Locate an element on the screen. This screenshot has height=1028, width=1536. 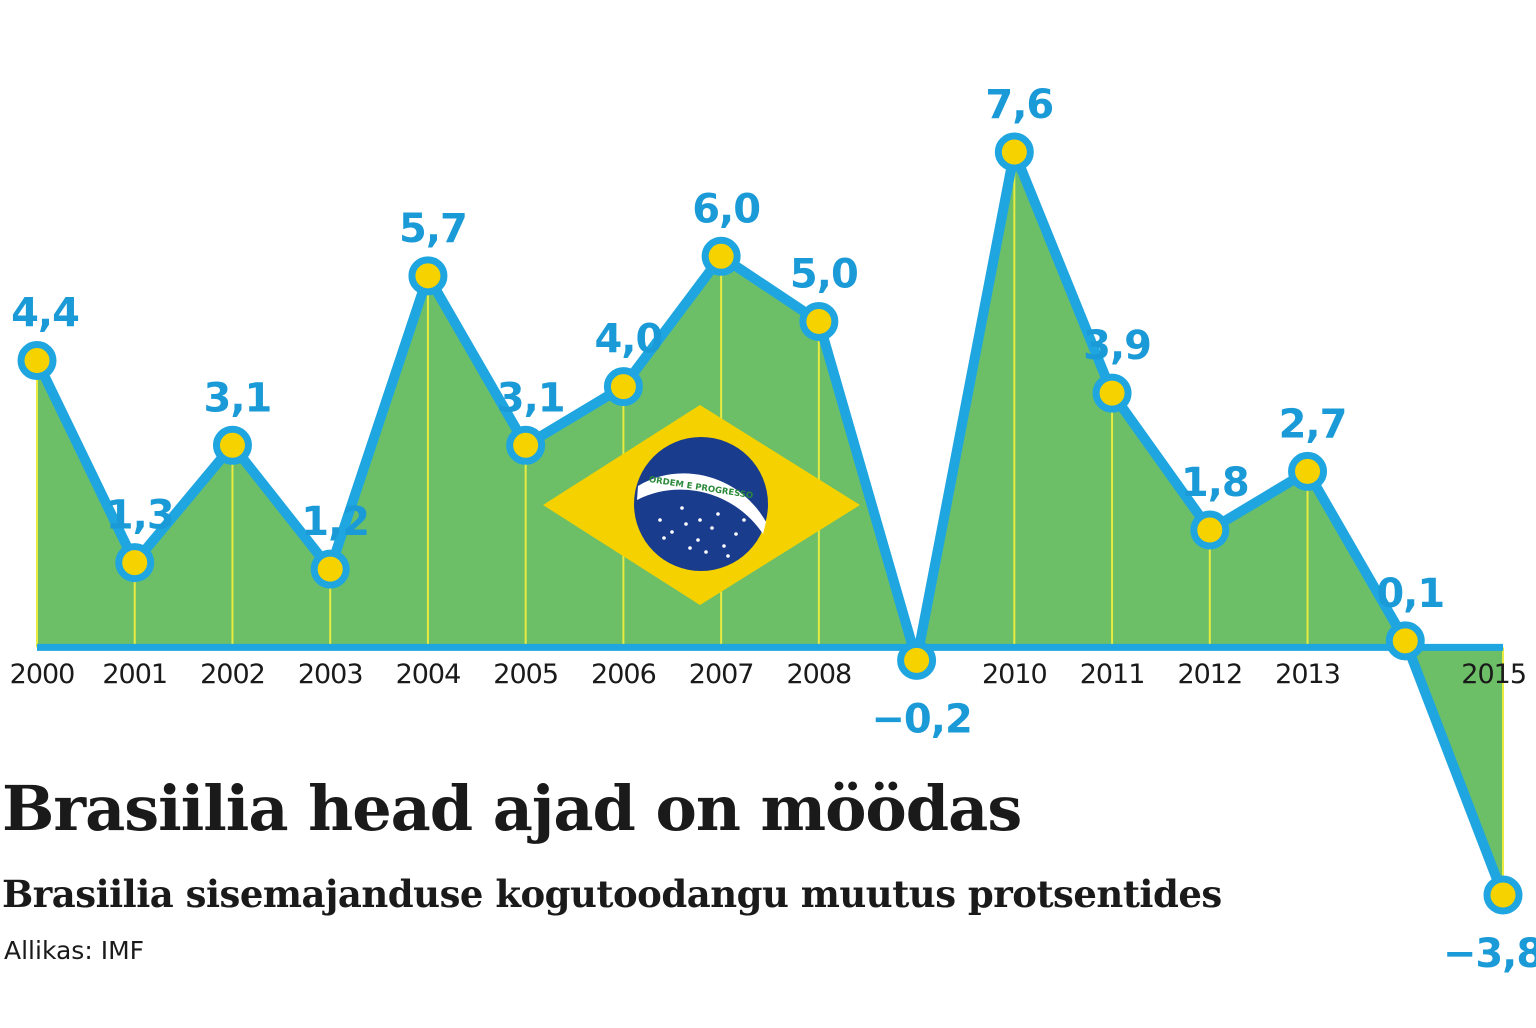
flag-band is located at coordinates (701, 503).